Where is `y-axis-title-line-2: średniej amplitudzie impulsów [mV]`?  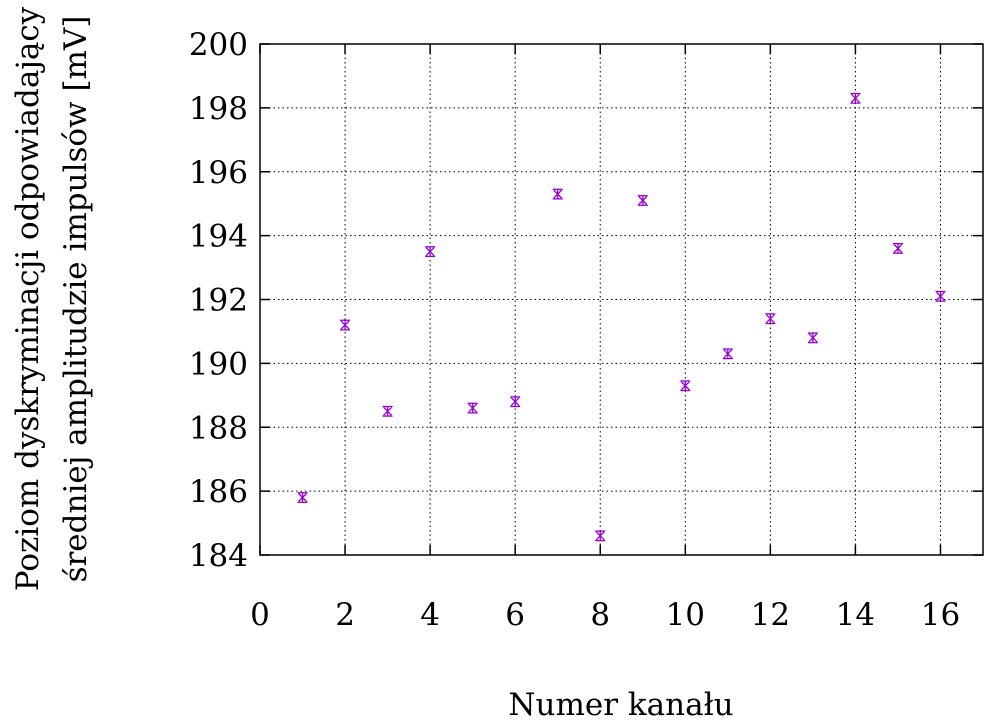
y-axis-title-line-2: średniej amplitudzie impulsów [mV] is located at coordinates (76, 299).